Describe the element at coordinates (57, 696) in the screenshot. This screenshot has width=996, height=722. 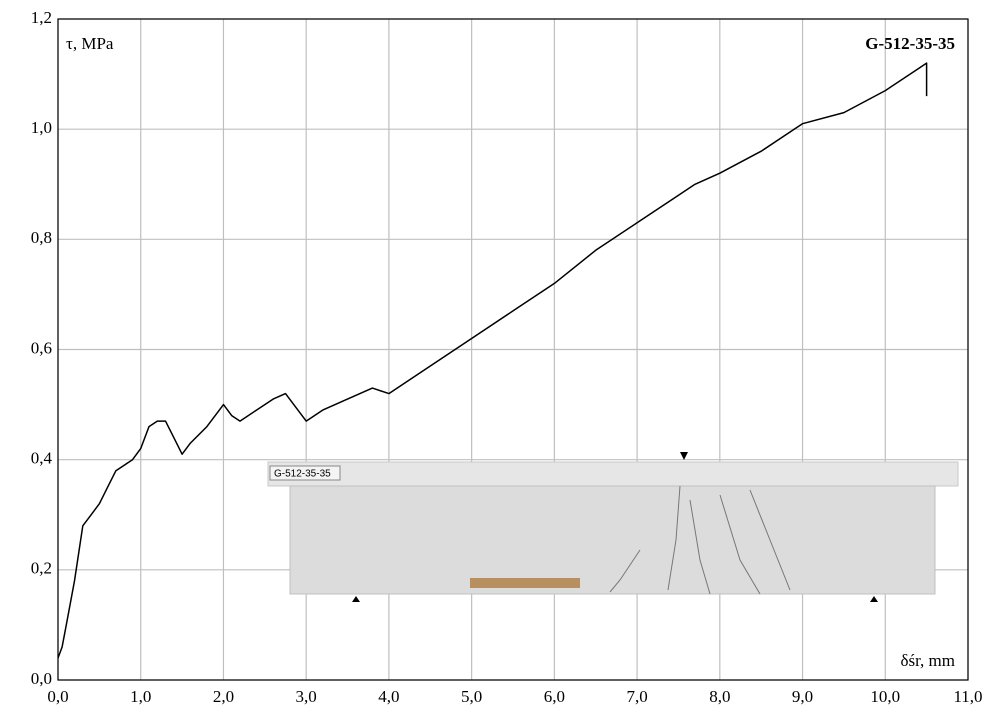
I see `x-tick-label: 0,0` at that location.